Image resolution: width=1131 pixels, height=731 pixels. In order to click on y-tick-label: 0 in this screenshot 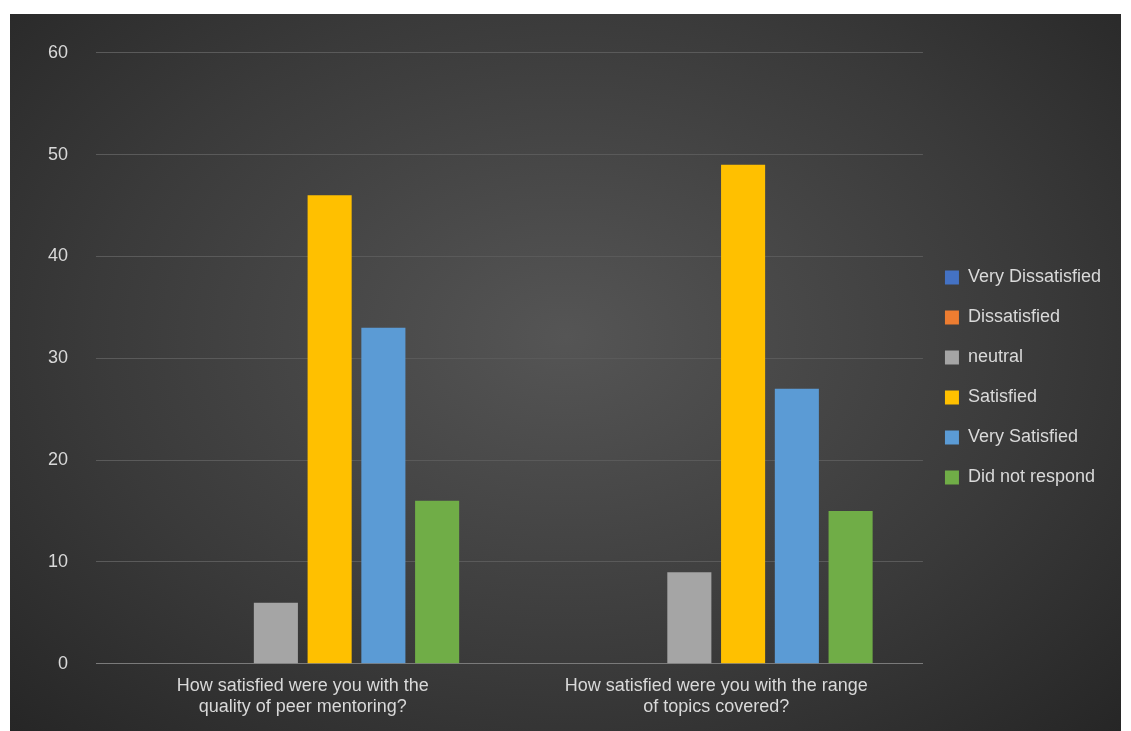, I will do `click(63, 662)`.